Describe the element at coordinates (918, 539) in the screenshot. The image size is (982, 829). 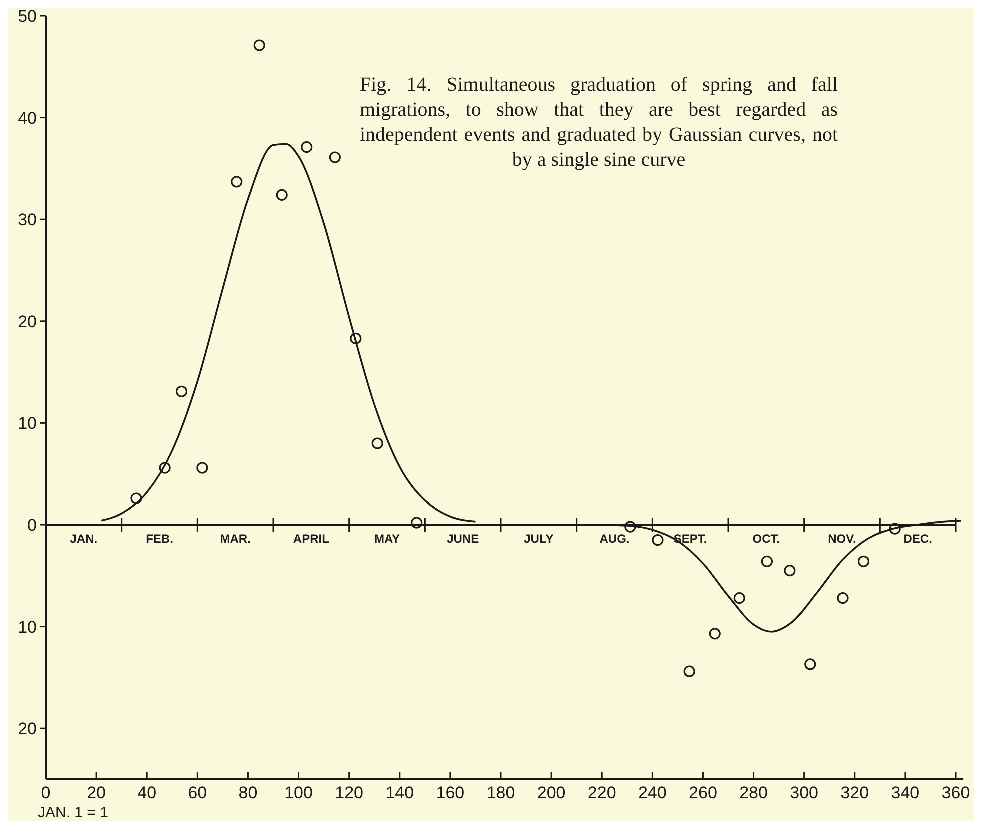
I see `annotation: DEC.` at that location.